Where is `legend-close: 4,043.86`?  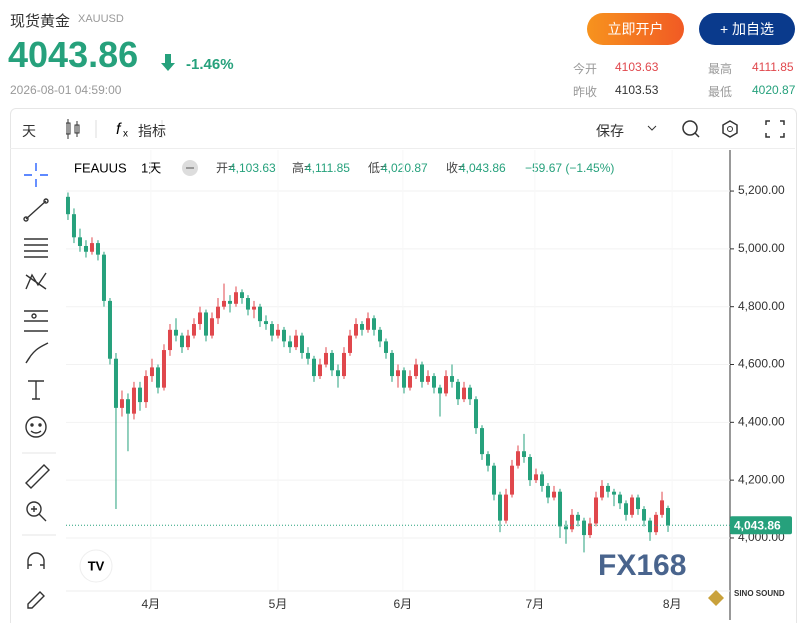 legend-close: 4,043.86 is located at coordinates (482, 168).